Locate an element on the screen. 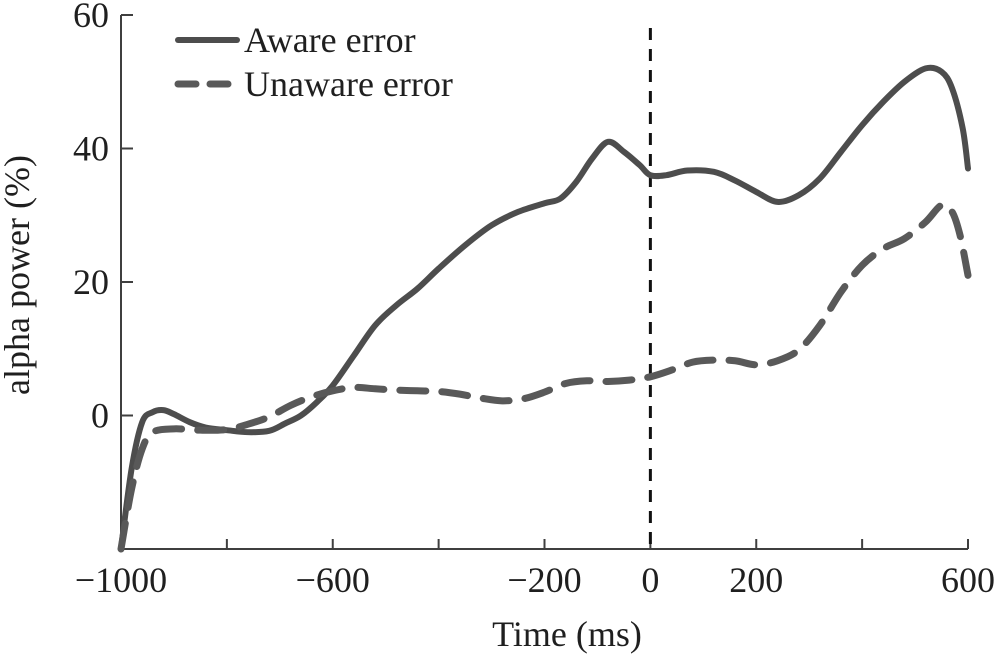 This screenshot has height=657, width=1000. x-axis-title: Time (ms) is located at coordinates (567, 634).